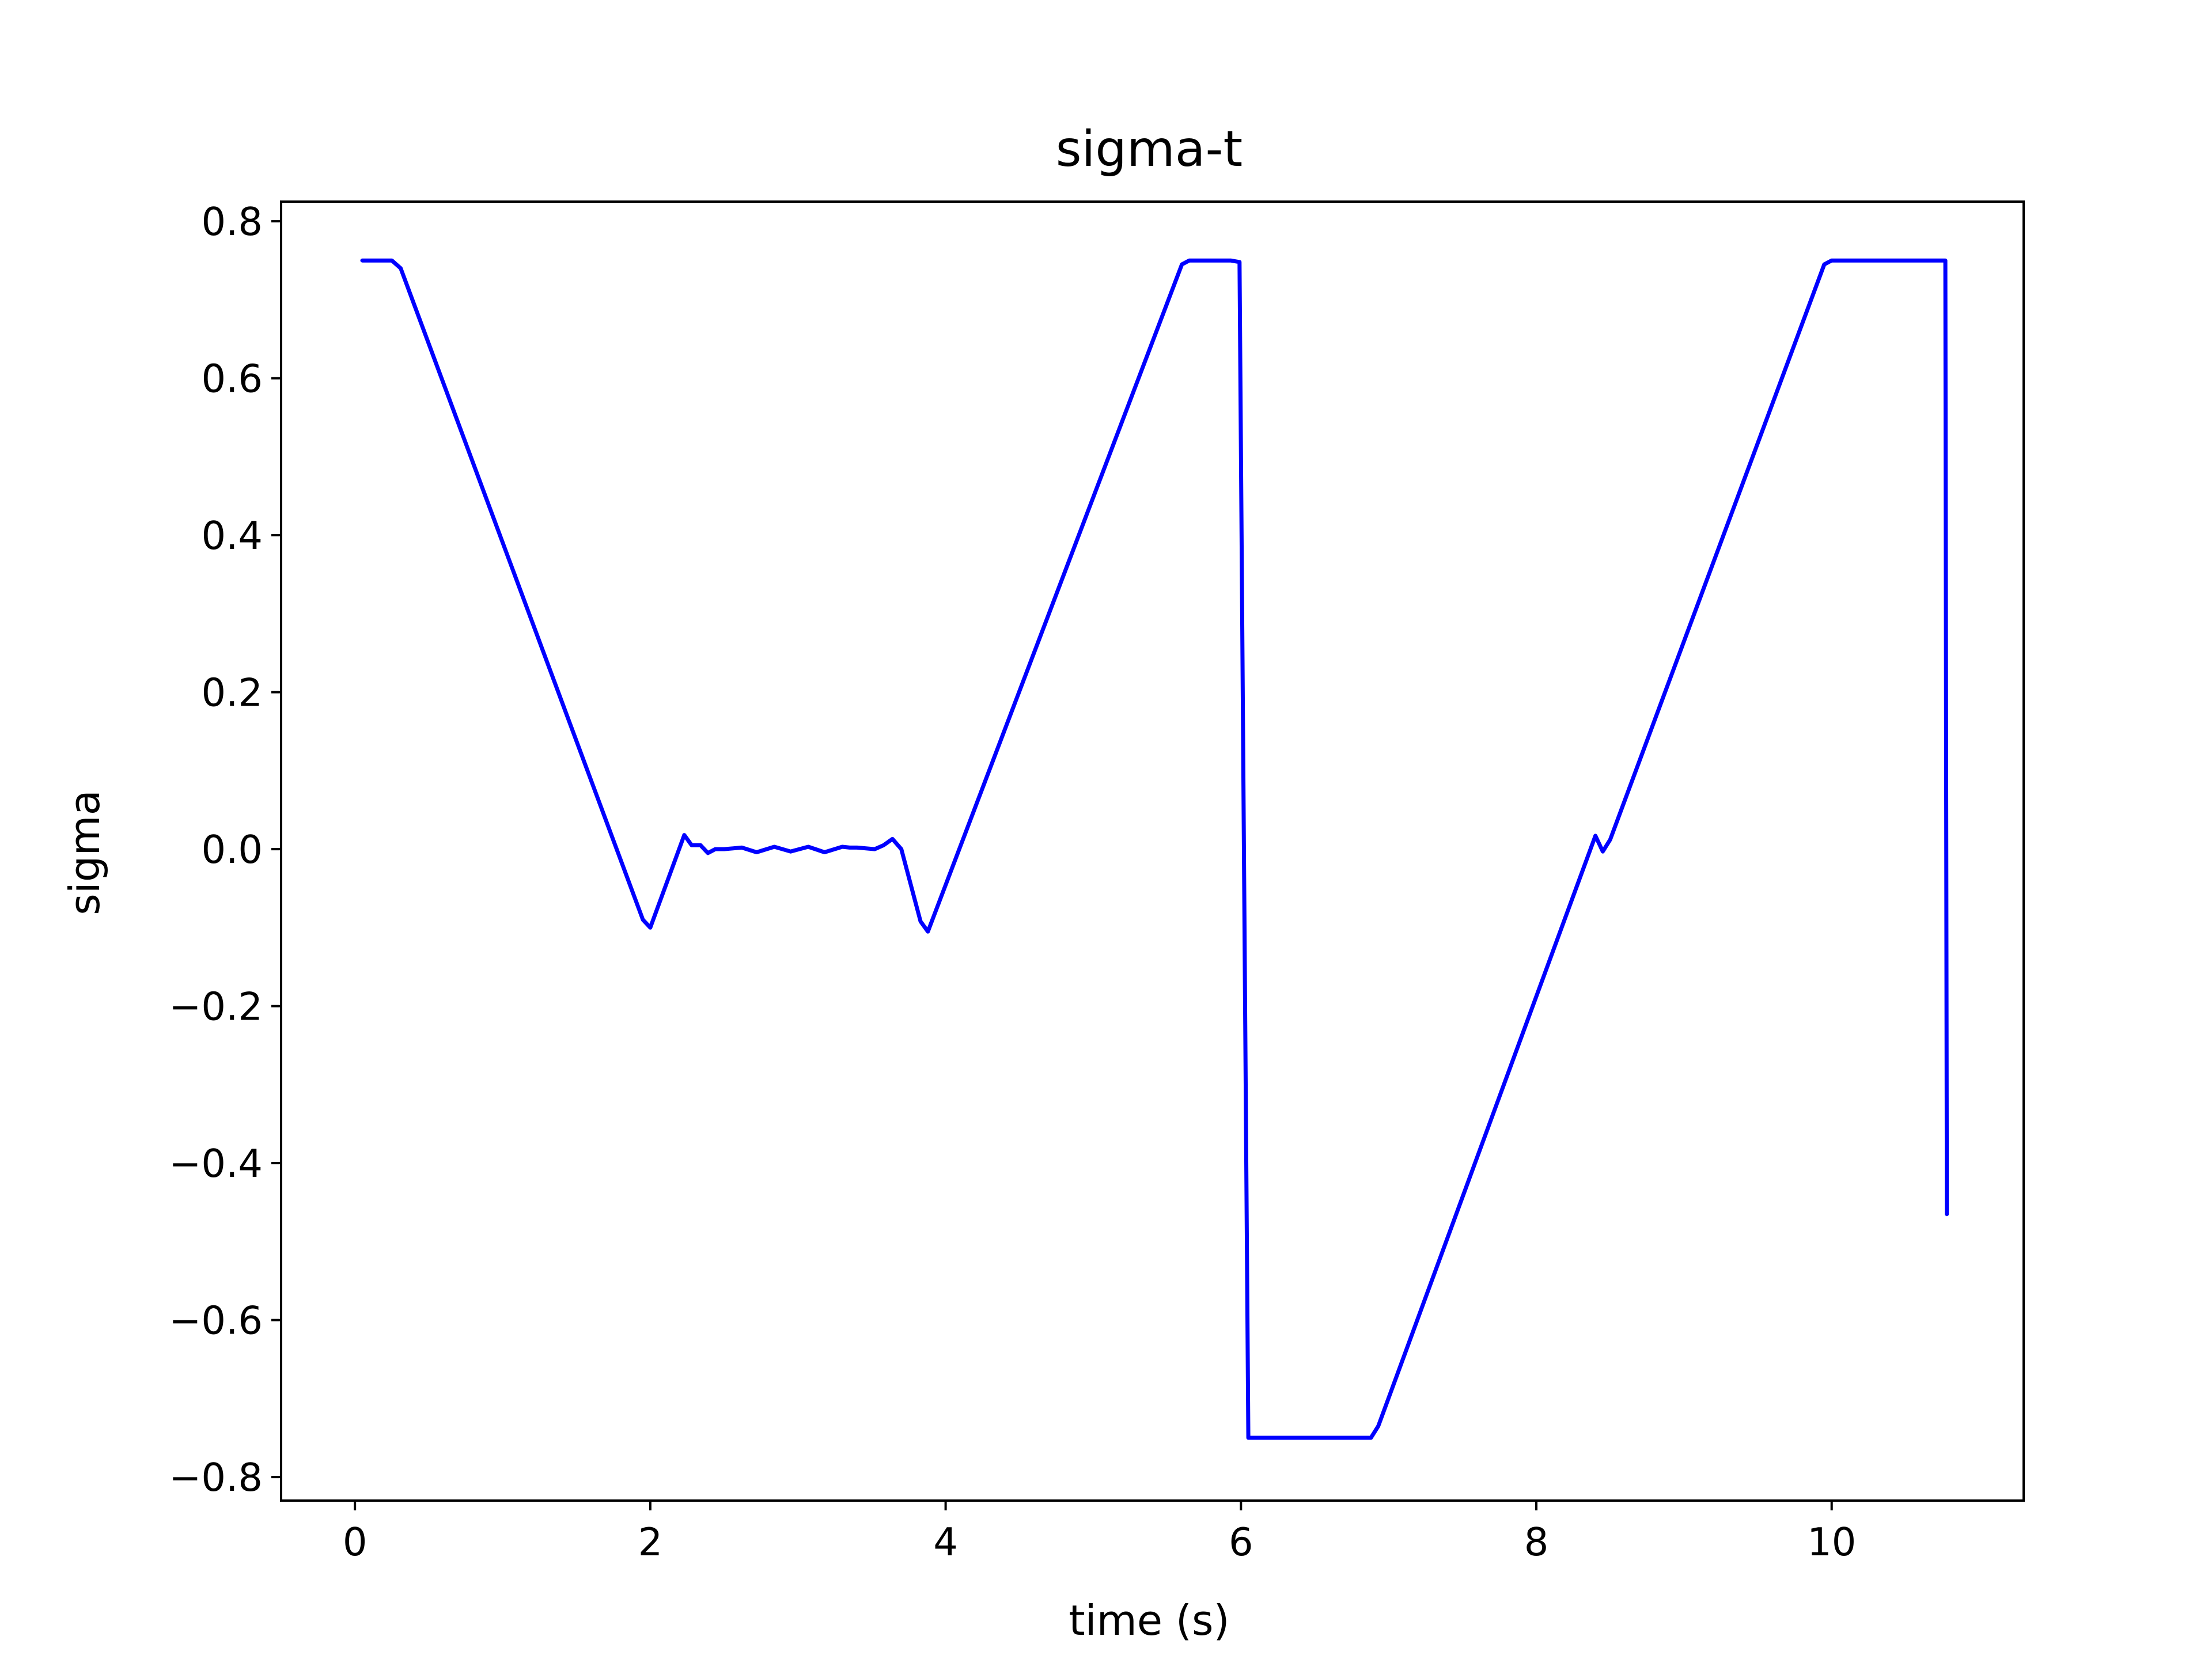 This screenshot has height=1659, width=2212. What do you see at coordinates (232, 535) in the screenshot?
I see `y-tick-label: 0.4` at bounding box center [232, 535].